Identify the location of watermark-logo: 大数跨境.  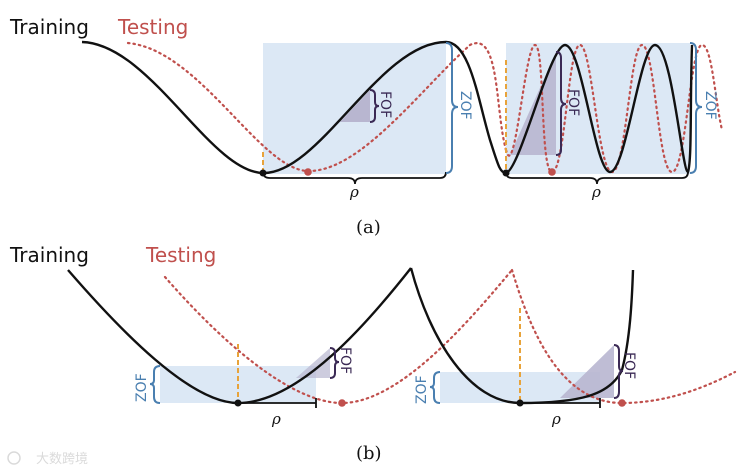
(47, 459).